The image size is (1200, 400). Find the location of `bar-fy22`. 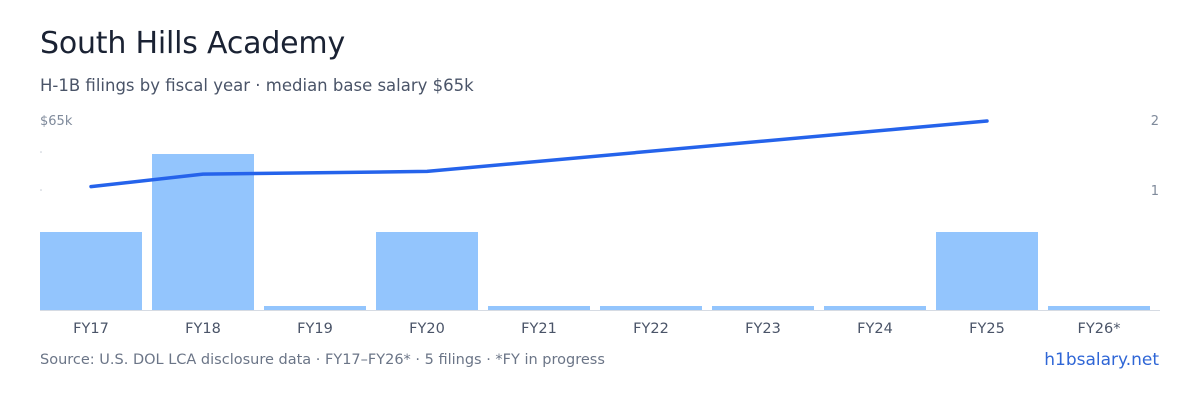

bar-fy22 is located at coordinates (651, 308).